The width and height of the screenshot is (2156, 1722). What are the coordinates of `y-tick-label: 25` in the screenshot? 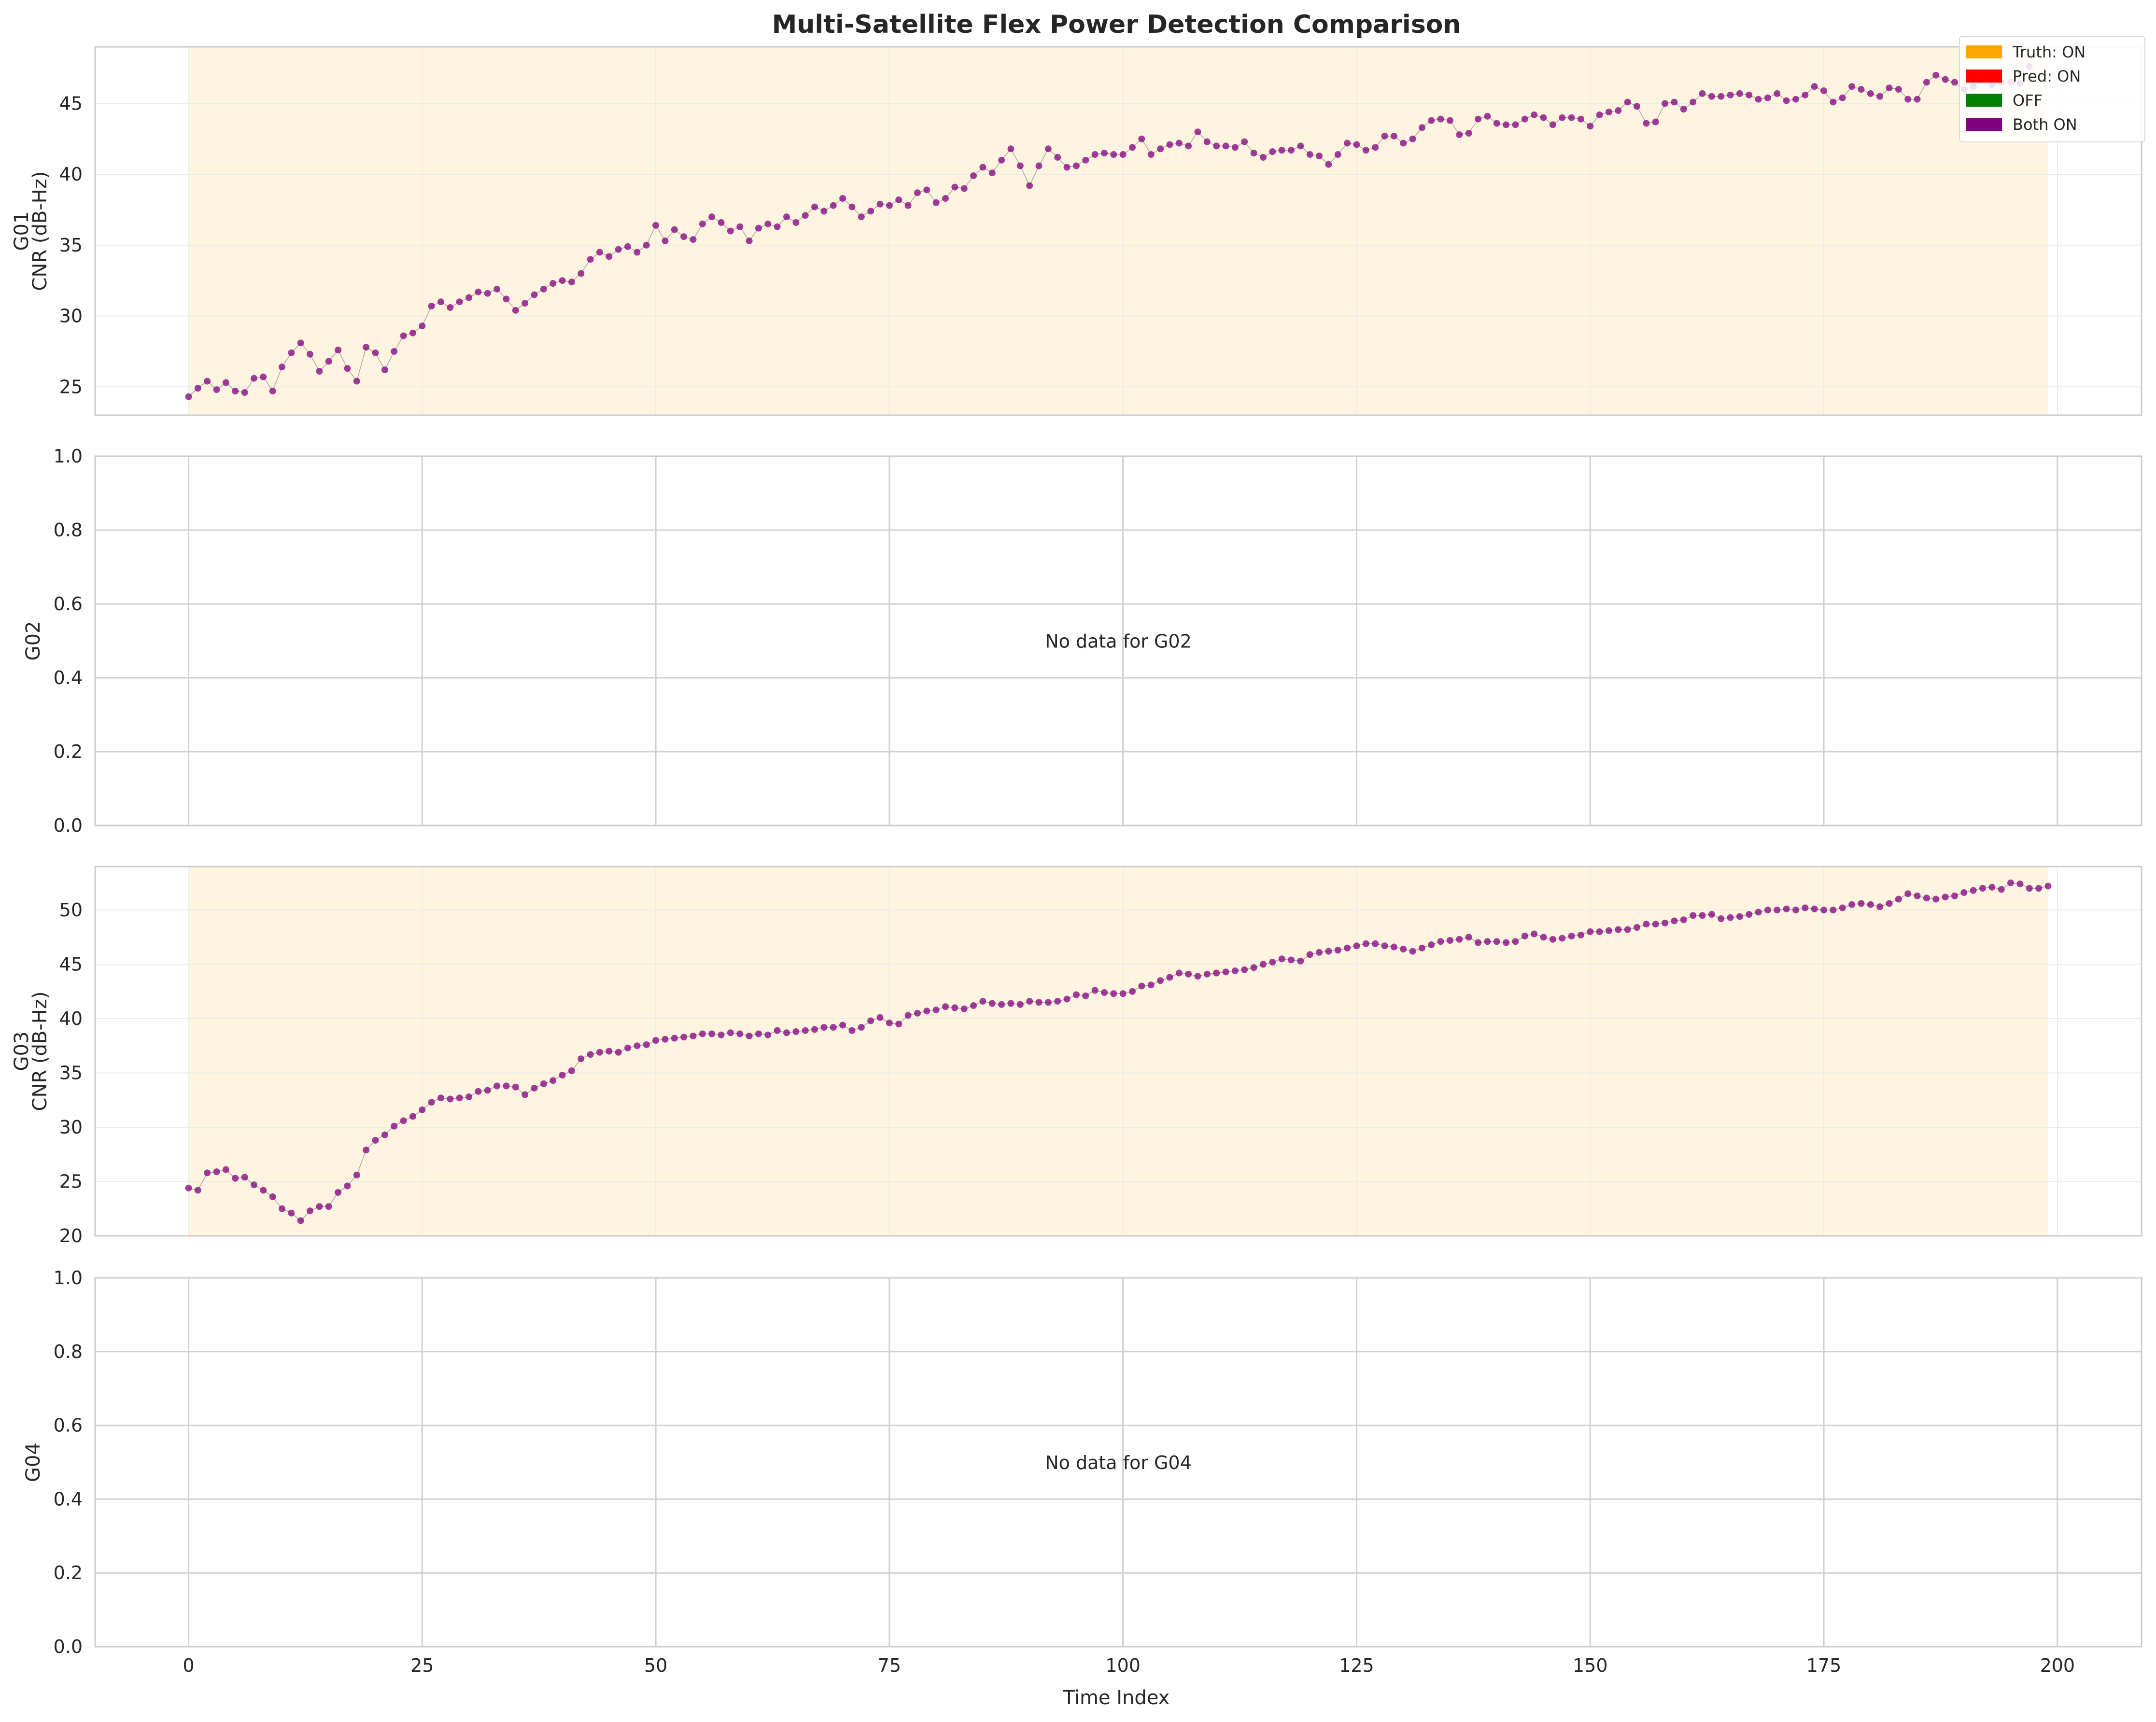 It's located at (71, 1182).